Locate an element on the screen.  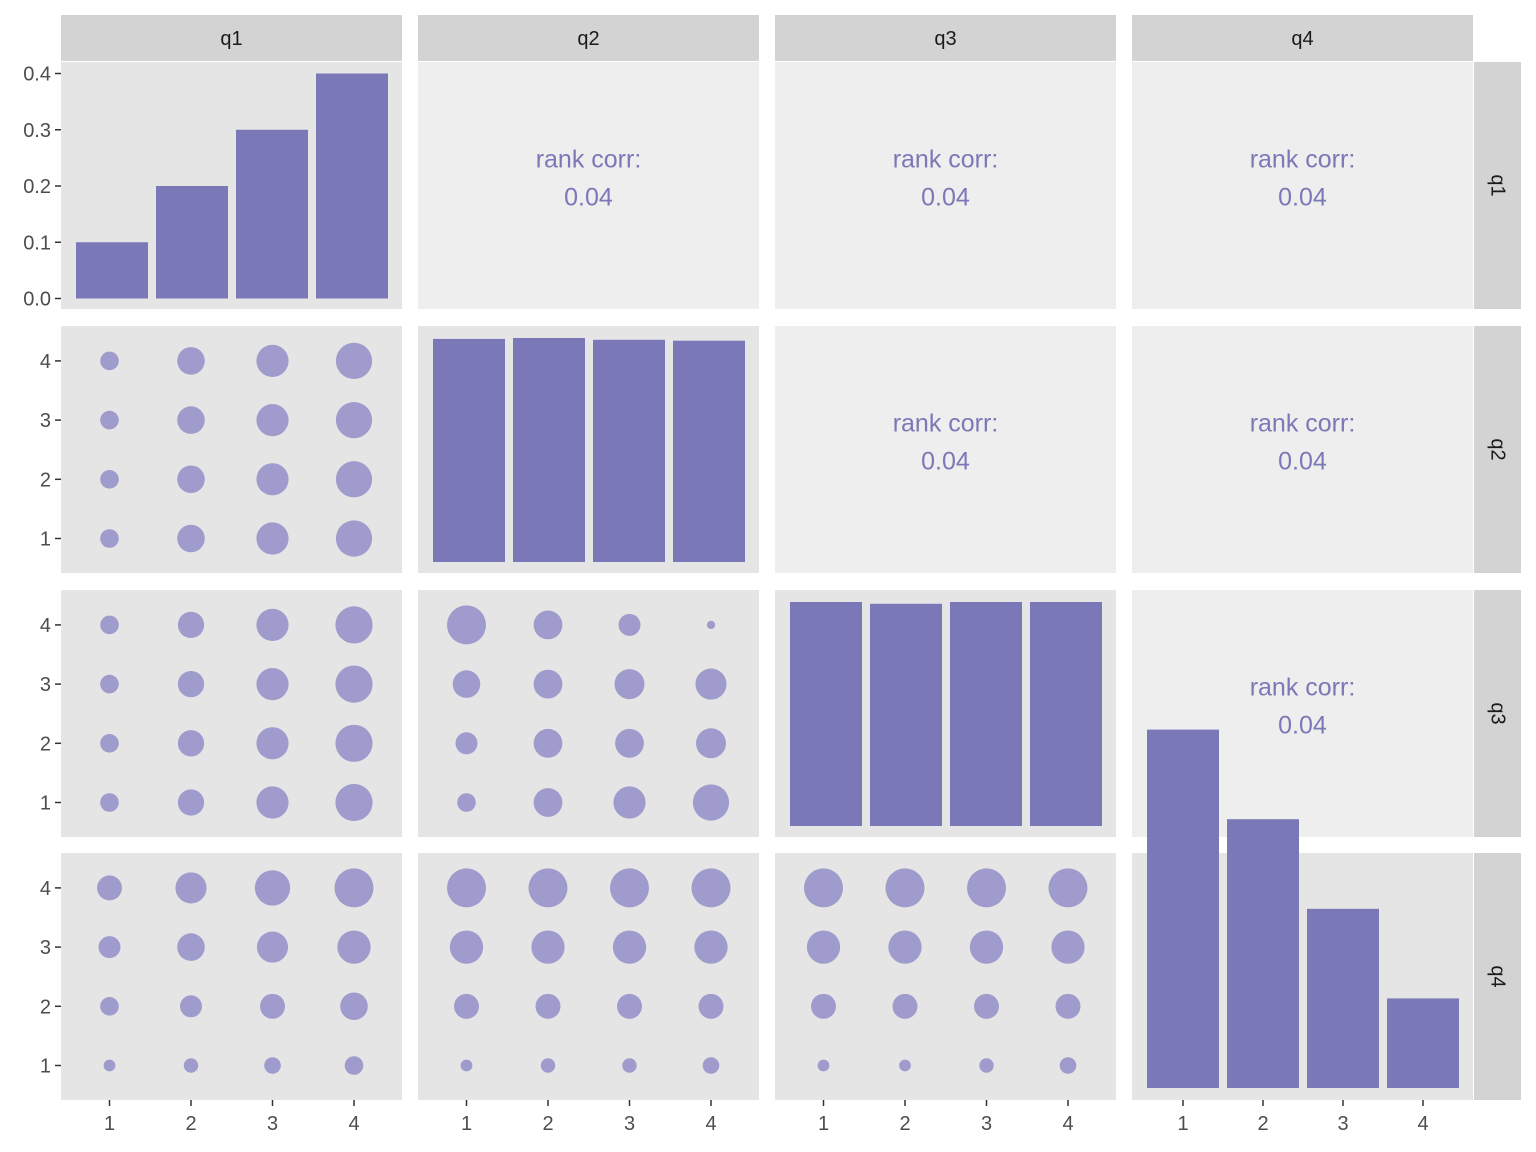
corr-value-q1-q2: 0.04 is located at coordinates (588, 198).